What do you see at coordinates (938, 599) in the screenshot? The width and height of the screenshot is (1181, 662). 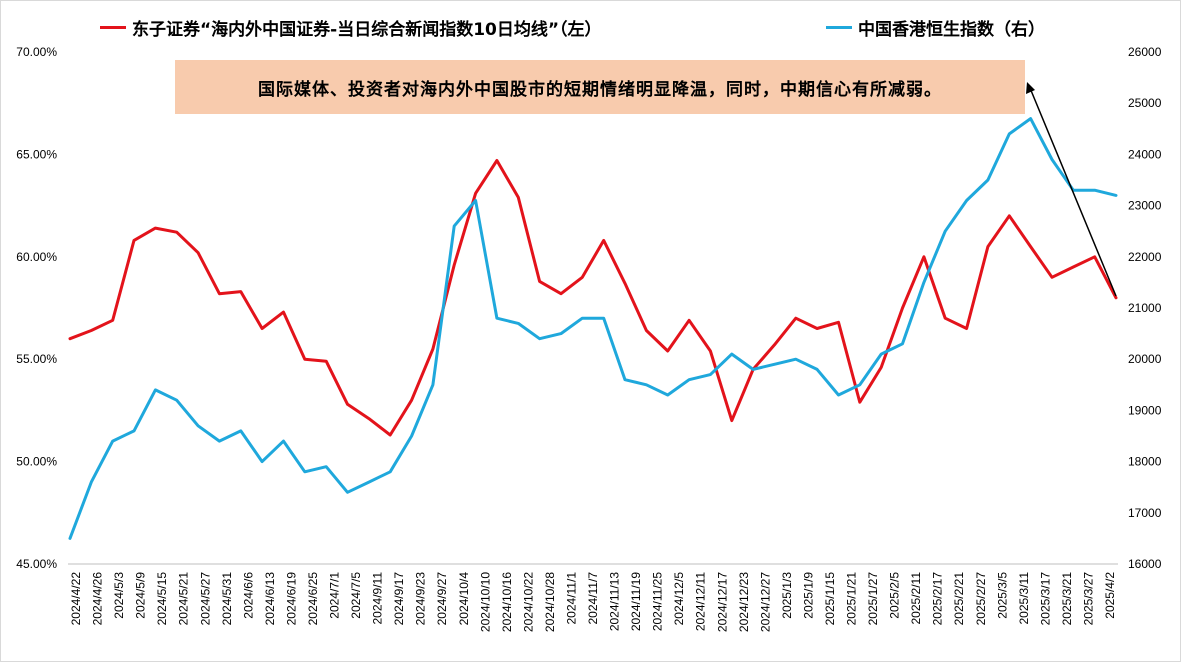 I see `x-tick-label: 2025/2/17` at bounding box center [938, 599].